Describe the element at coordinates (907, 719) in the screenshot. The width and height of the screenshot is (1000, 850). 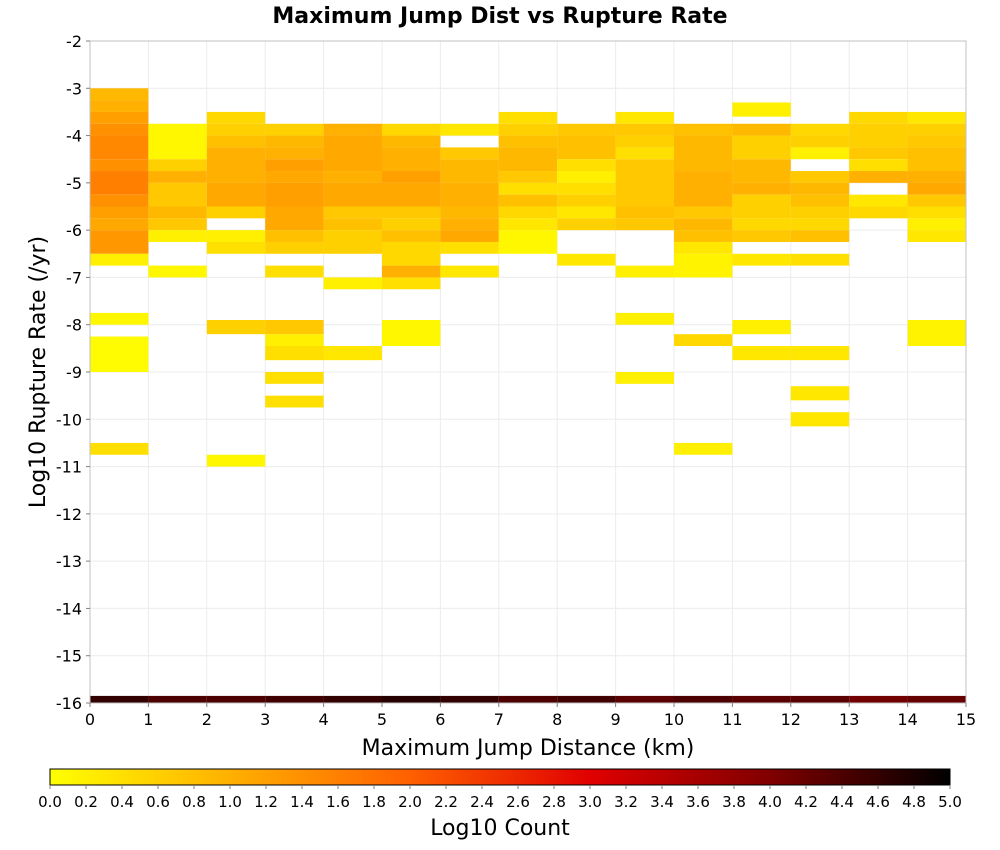
I see `x-tick-label: 14` at that location.